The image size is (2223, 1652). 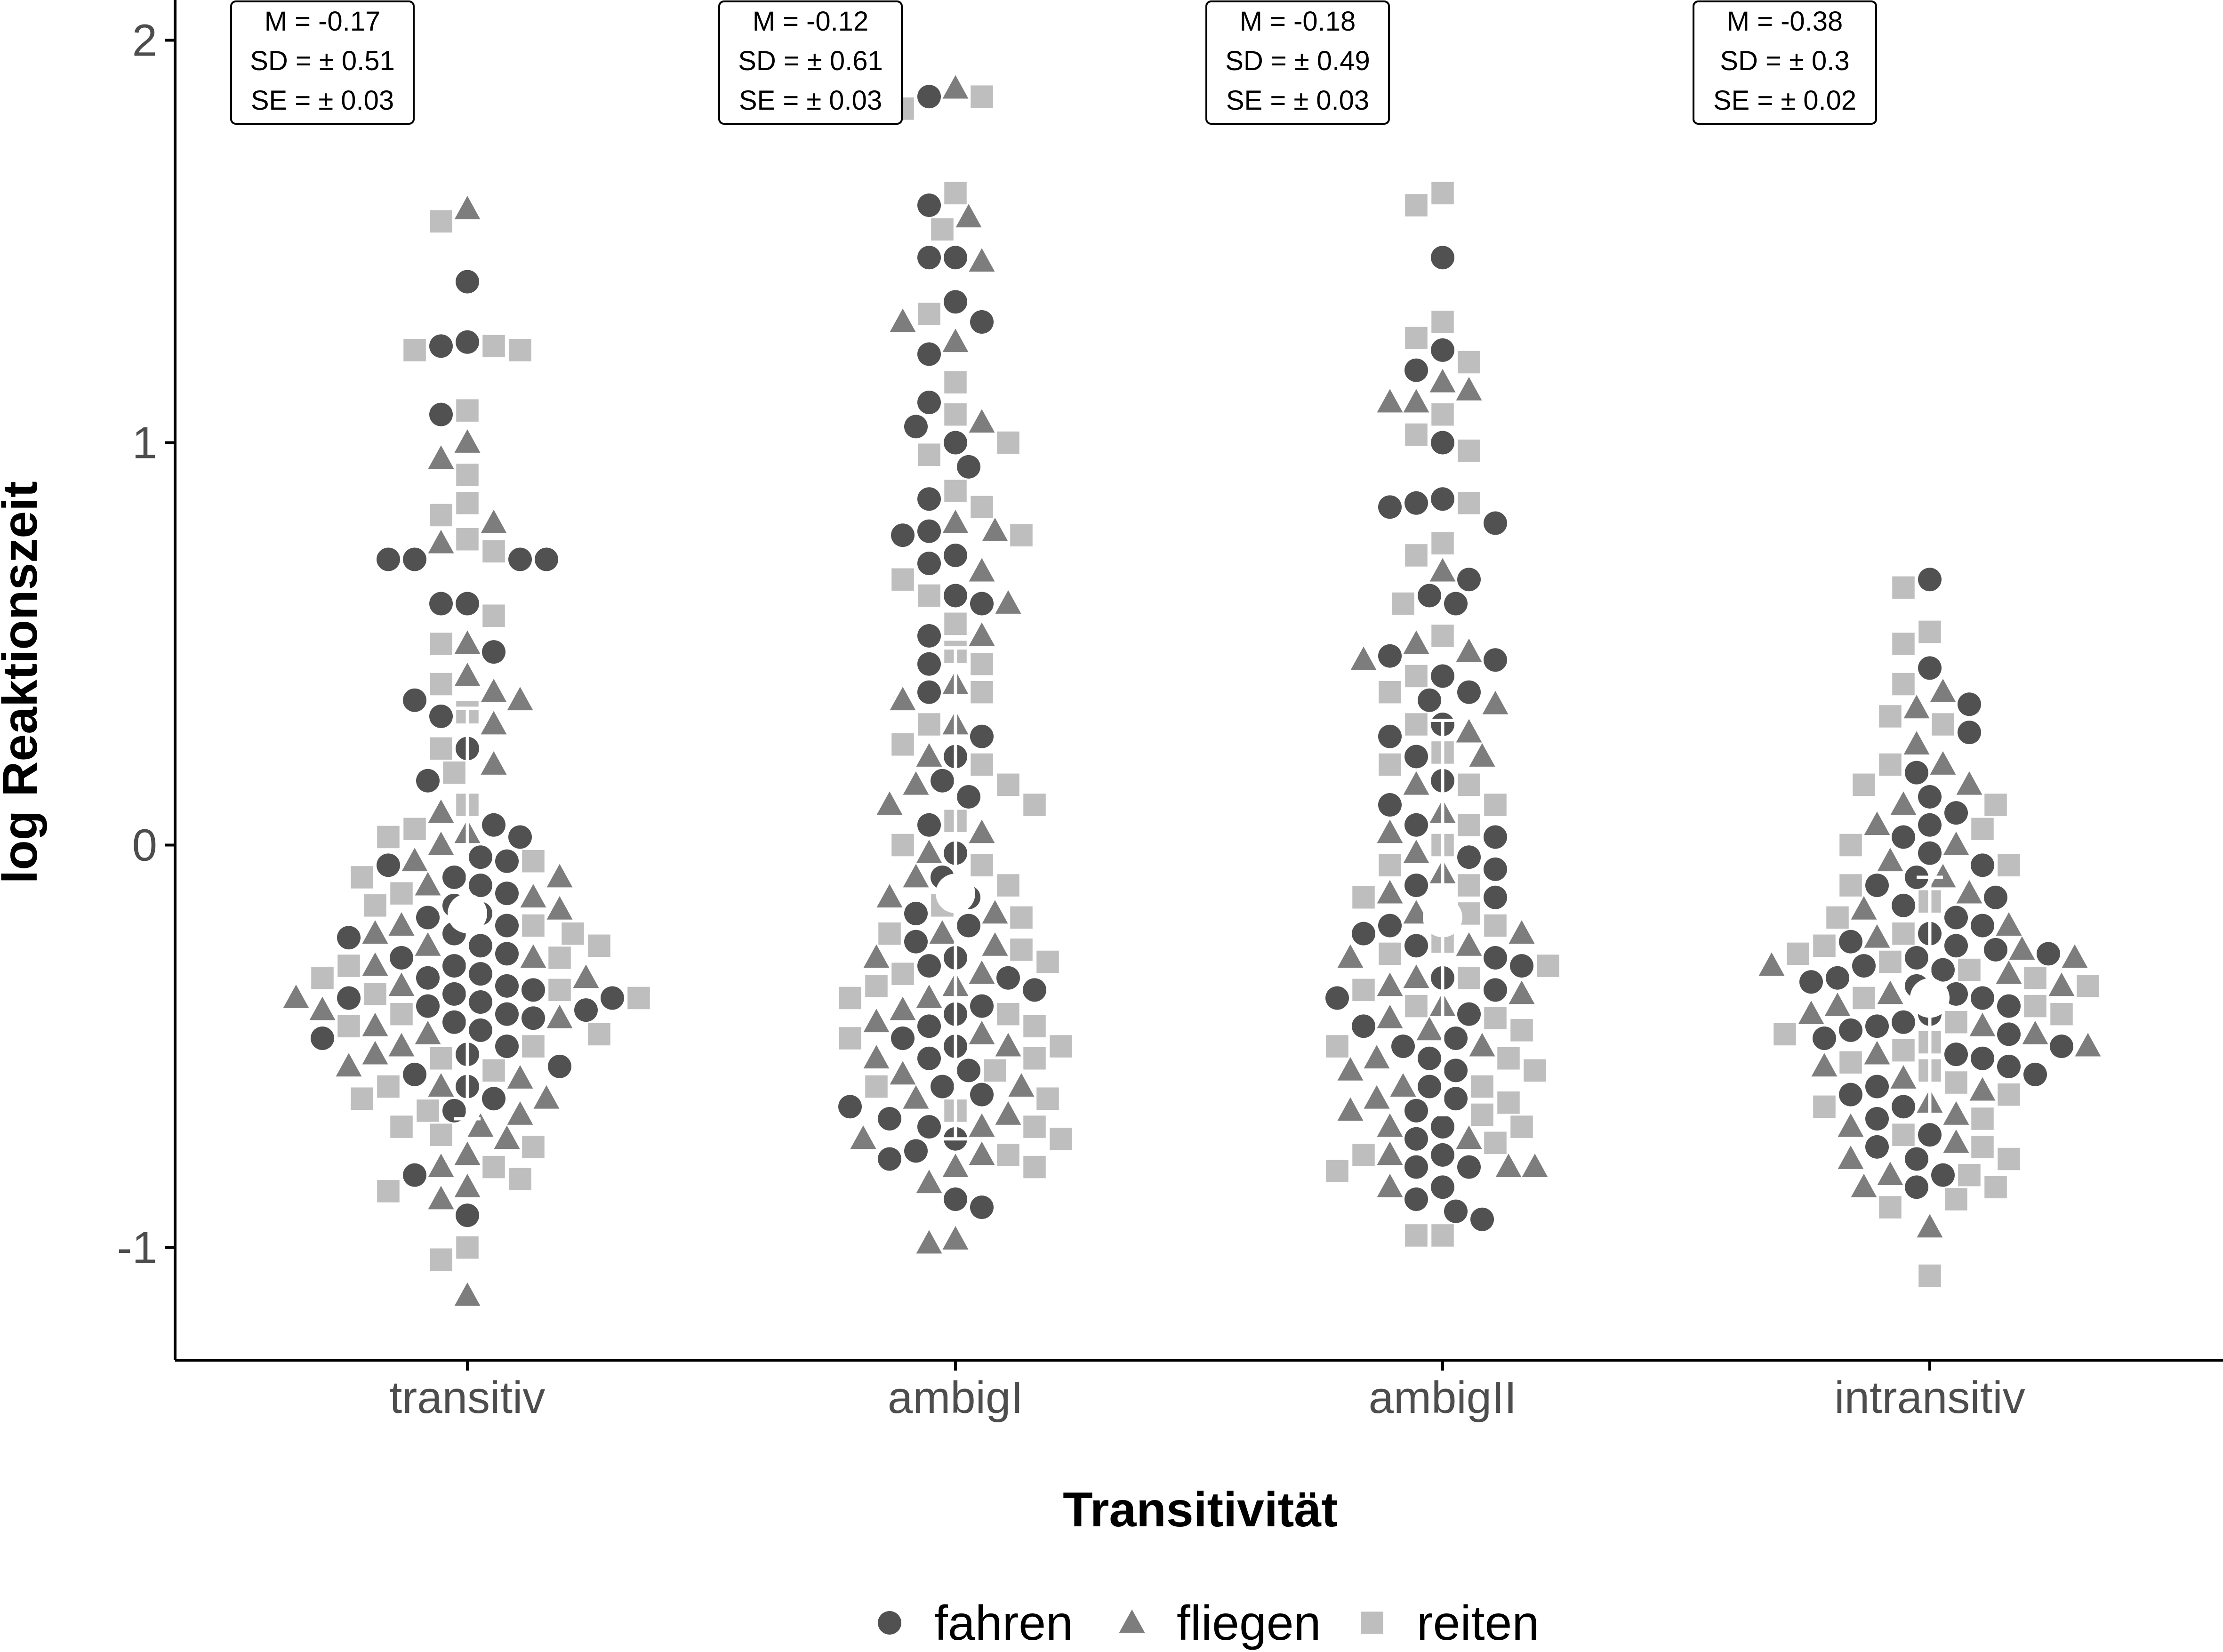 I want to click on y-tick-label: 2, so click(x=144, y=41).